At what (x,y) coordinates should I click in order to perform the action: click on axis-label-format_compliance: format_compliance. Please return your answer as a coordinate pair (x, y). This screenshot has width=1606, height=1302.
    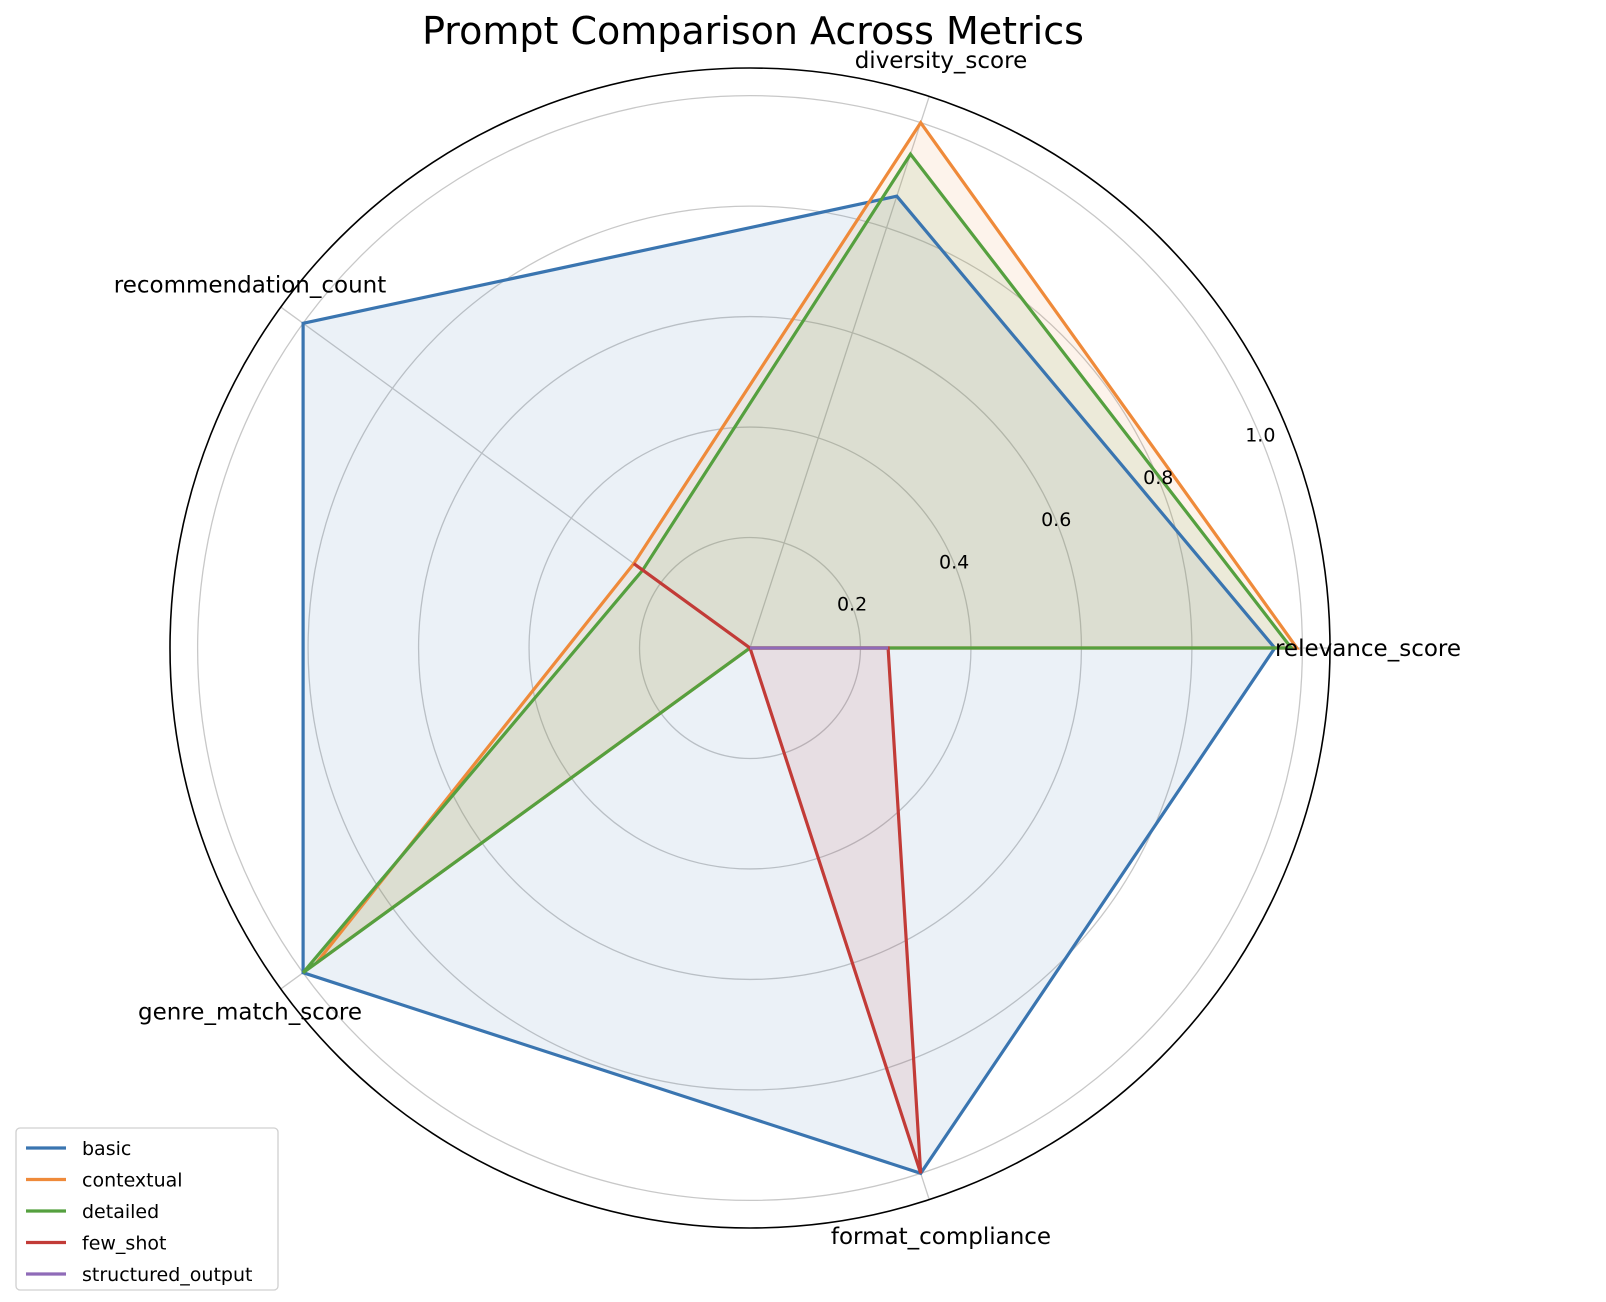
    Looking at the image, I should click on (941, 1237).